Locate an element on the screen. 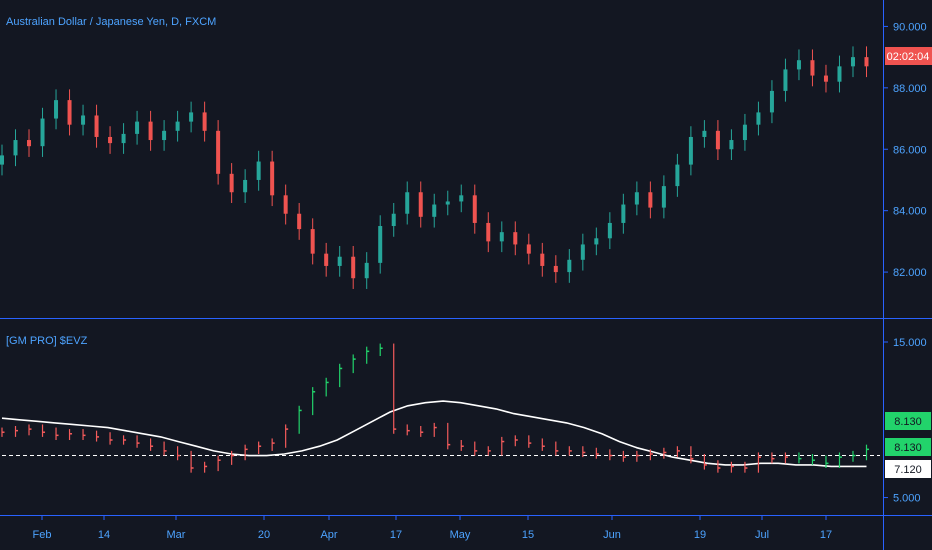 This screenshot has height=550, width=932. indicator-axis: 15.000 5.000 is located at coordinates (905, 421).